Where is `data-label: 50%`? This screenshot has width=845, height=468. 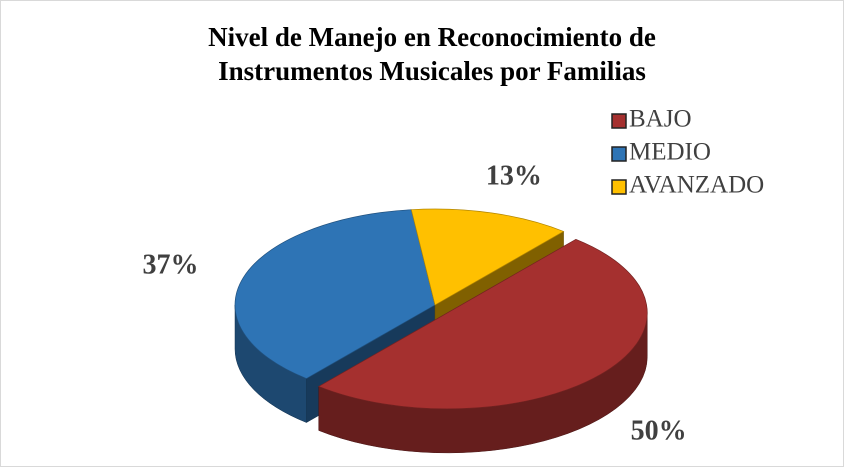
data-label: 50% is located at coordinates (659, 431).